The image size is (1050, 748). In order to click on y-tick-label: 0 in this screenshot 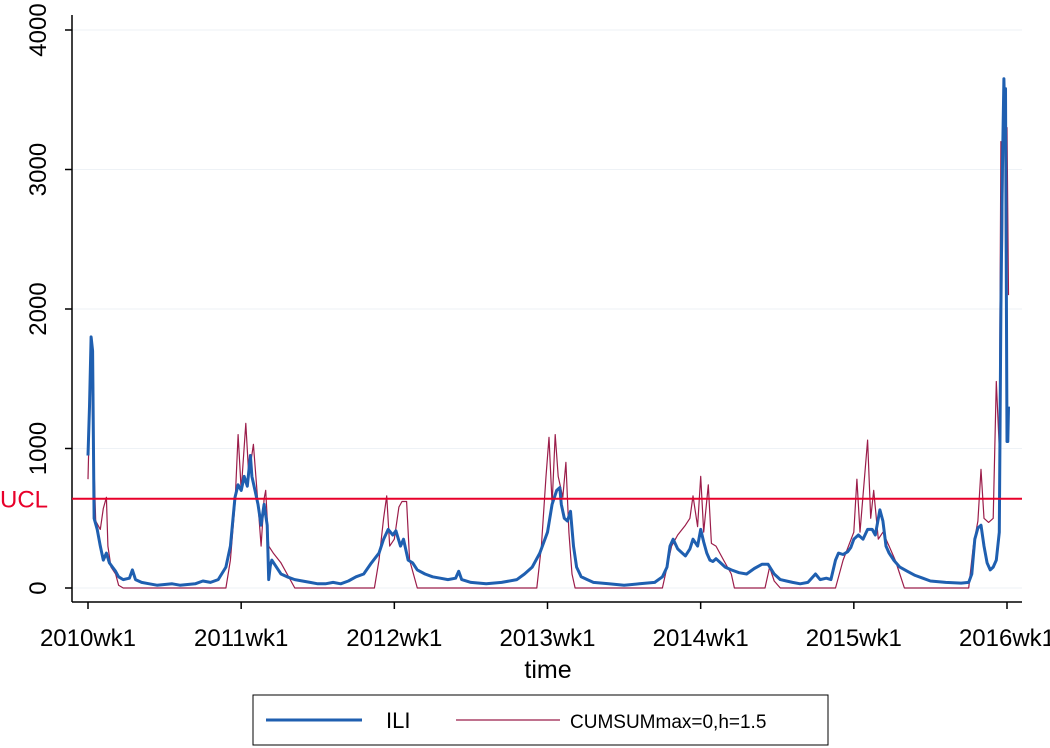, I will do `click(38, 587)`.